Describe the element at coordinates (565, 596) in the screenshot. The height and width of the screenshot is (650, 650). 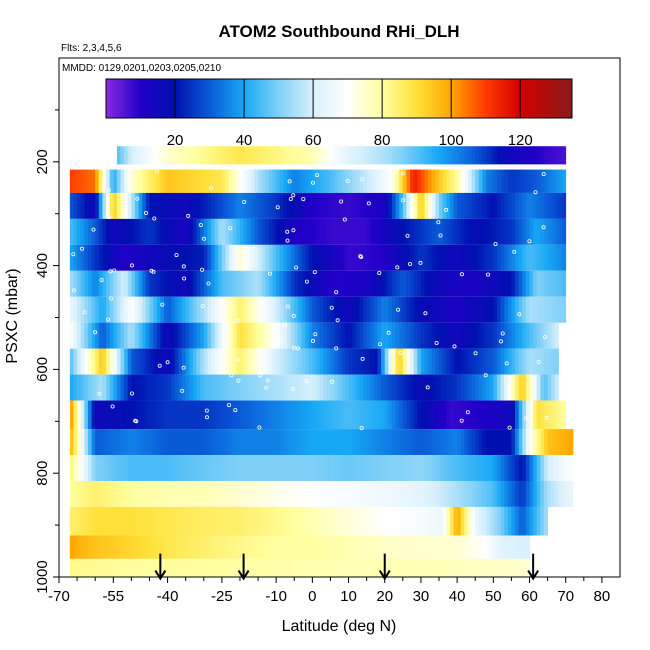
I see `x-tick-label: 70` at that location.